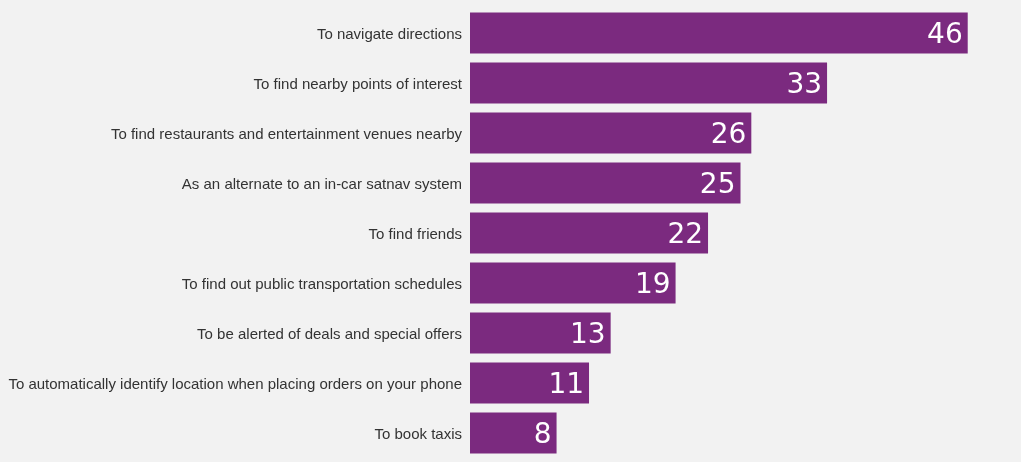 This screenshot has width=1021, height=462. Describe the element at coordinates (542, 433) in the screenshot. I see `data-label: 8` at that location.